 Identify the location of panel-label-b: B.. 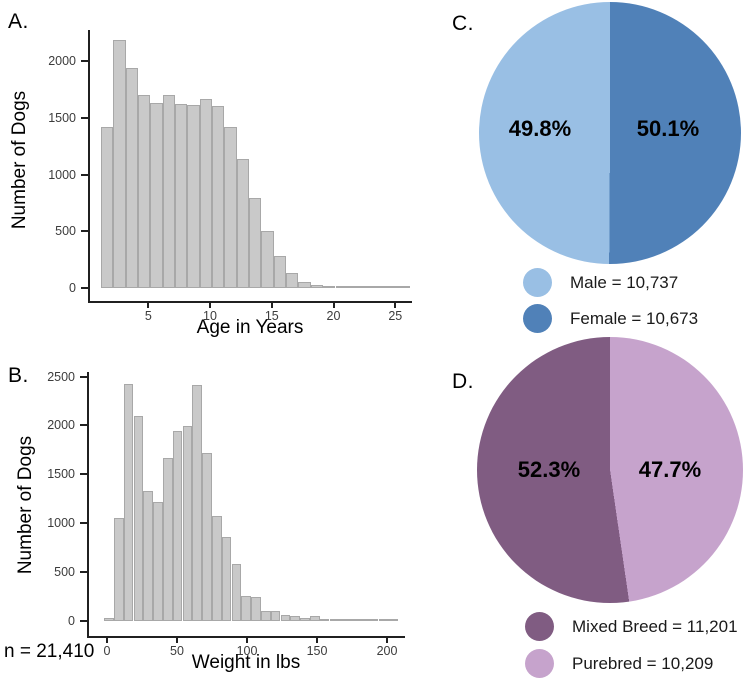
(18, 375).